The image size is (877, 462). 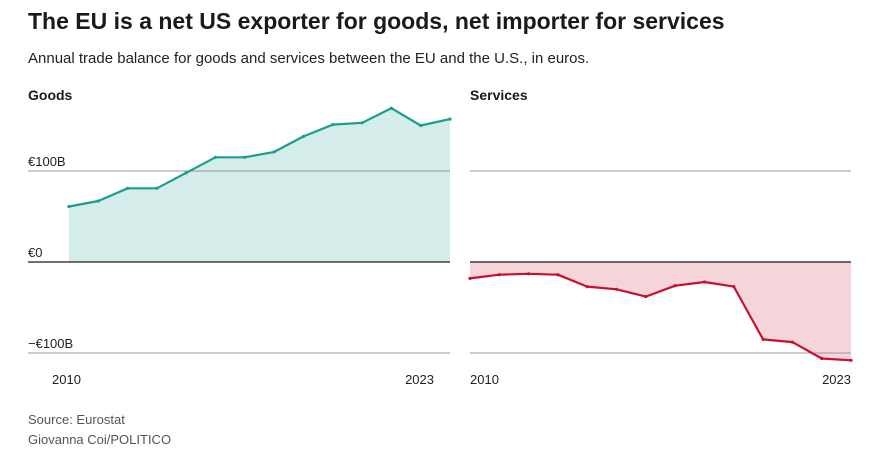 What do you see at coordinates (391, 108) in the screenshot?
I see `goods-data-point-2021` at bounding box center [391, 108].